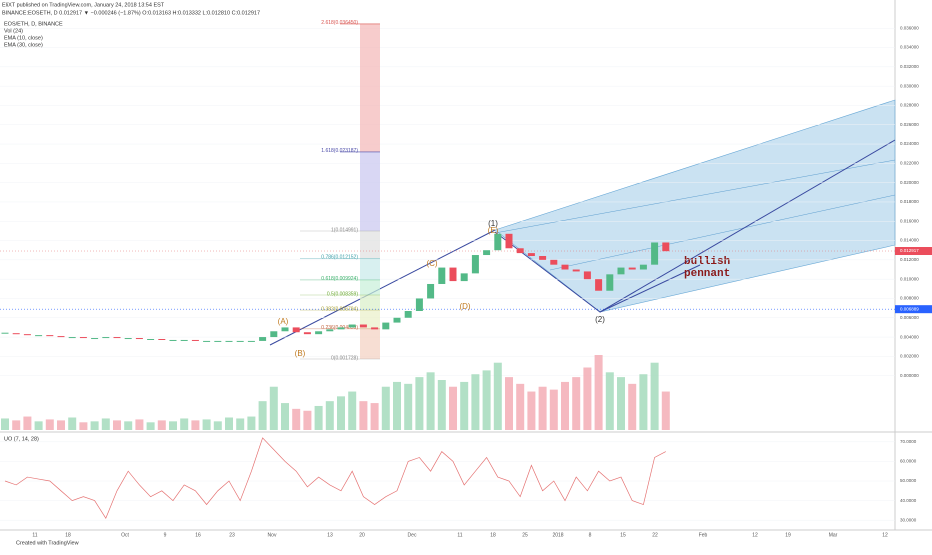  I want to click on x-tick-label: 12, so click(885, 535).